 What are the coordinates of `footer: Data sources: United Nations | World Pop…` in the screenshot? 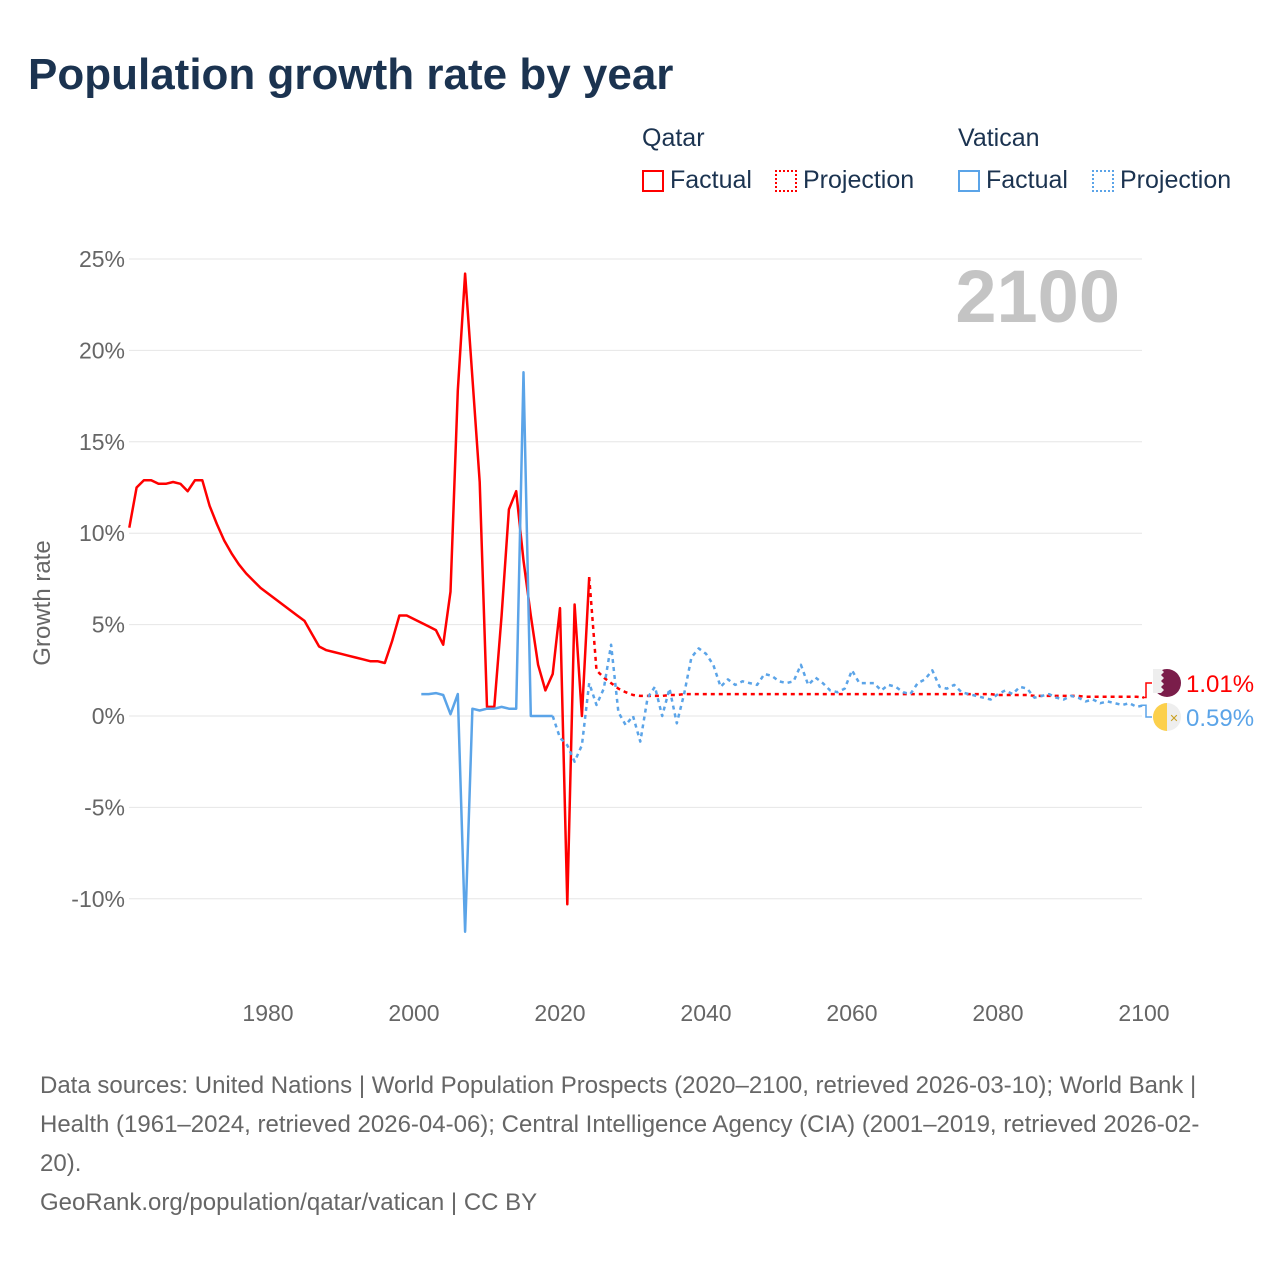 It's located at (640, 1144).